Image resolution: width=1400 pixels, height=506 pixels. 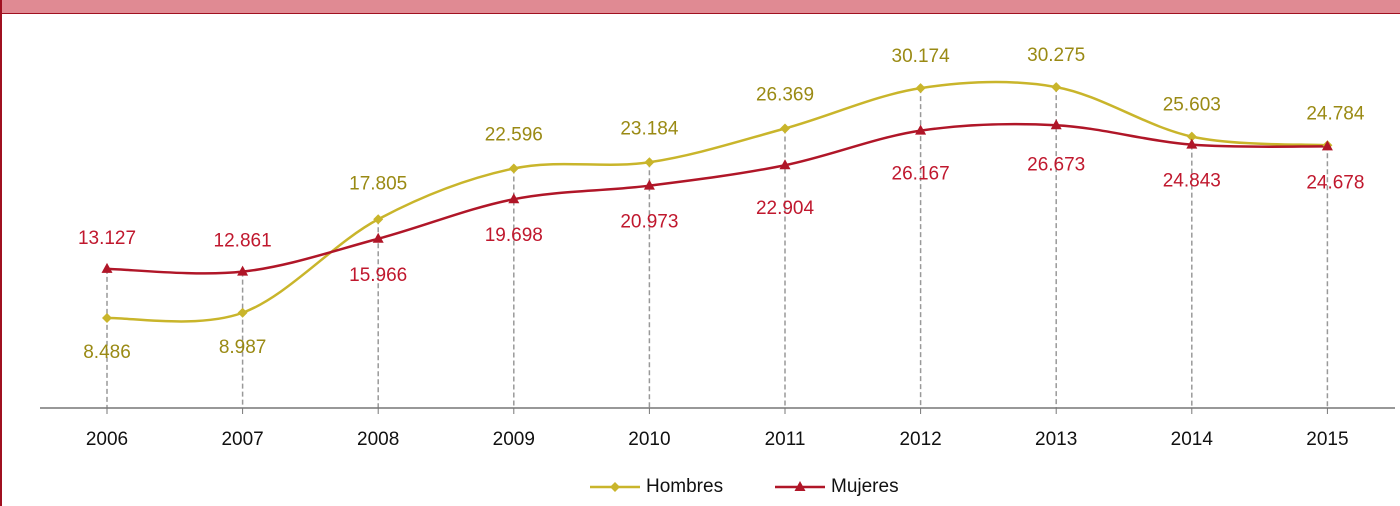 I want to click on x-tick-label: 2008, so click(x=378, y=439).